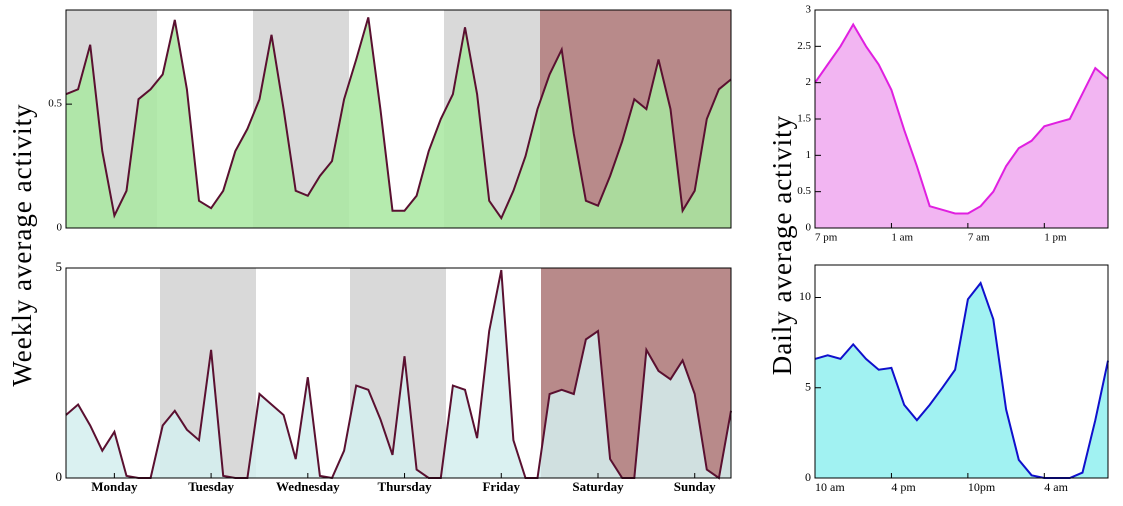 The width and height of the screenshot is (1123, 506). I want to click on x-tick-label: 7 am, so click(979, 238).